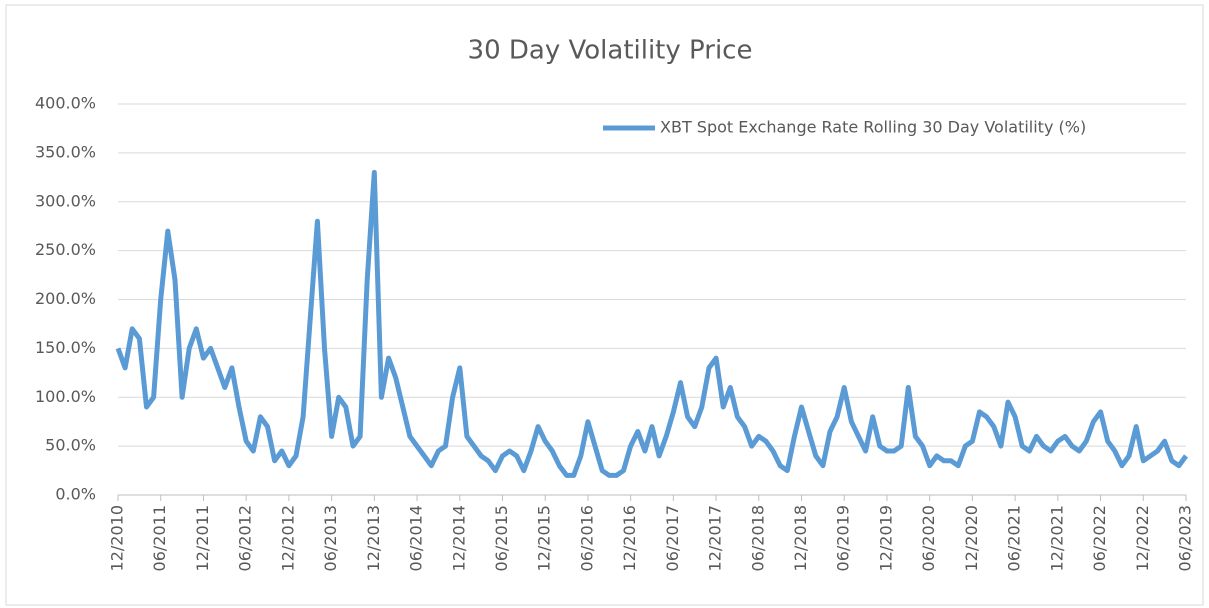 Image resolution: width=1209 pixels, height=608 pixels. I want to click on x-tick-label: 12/2013, so click(373, 538).